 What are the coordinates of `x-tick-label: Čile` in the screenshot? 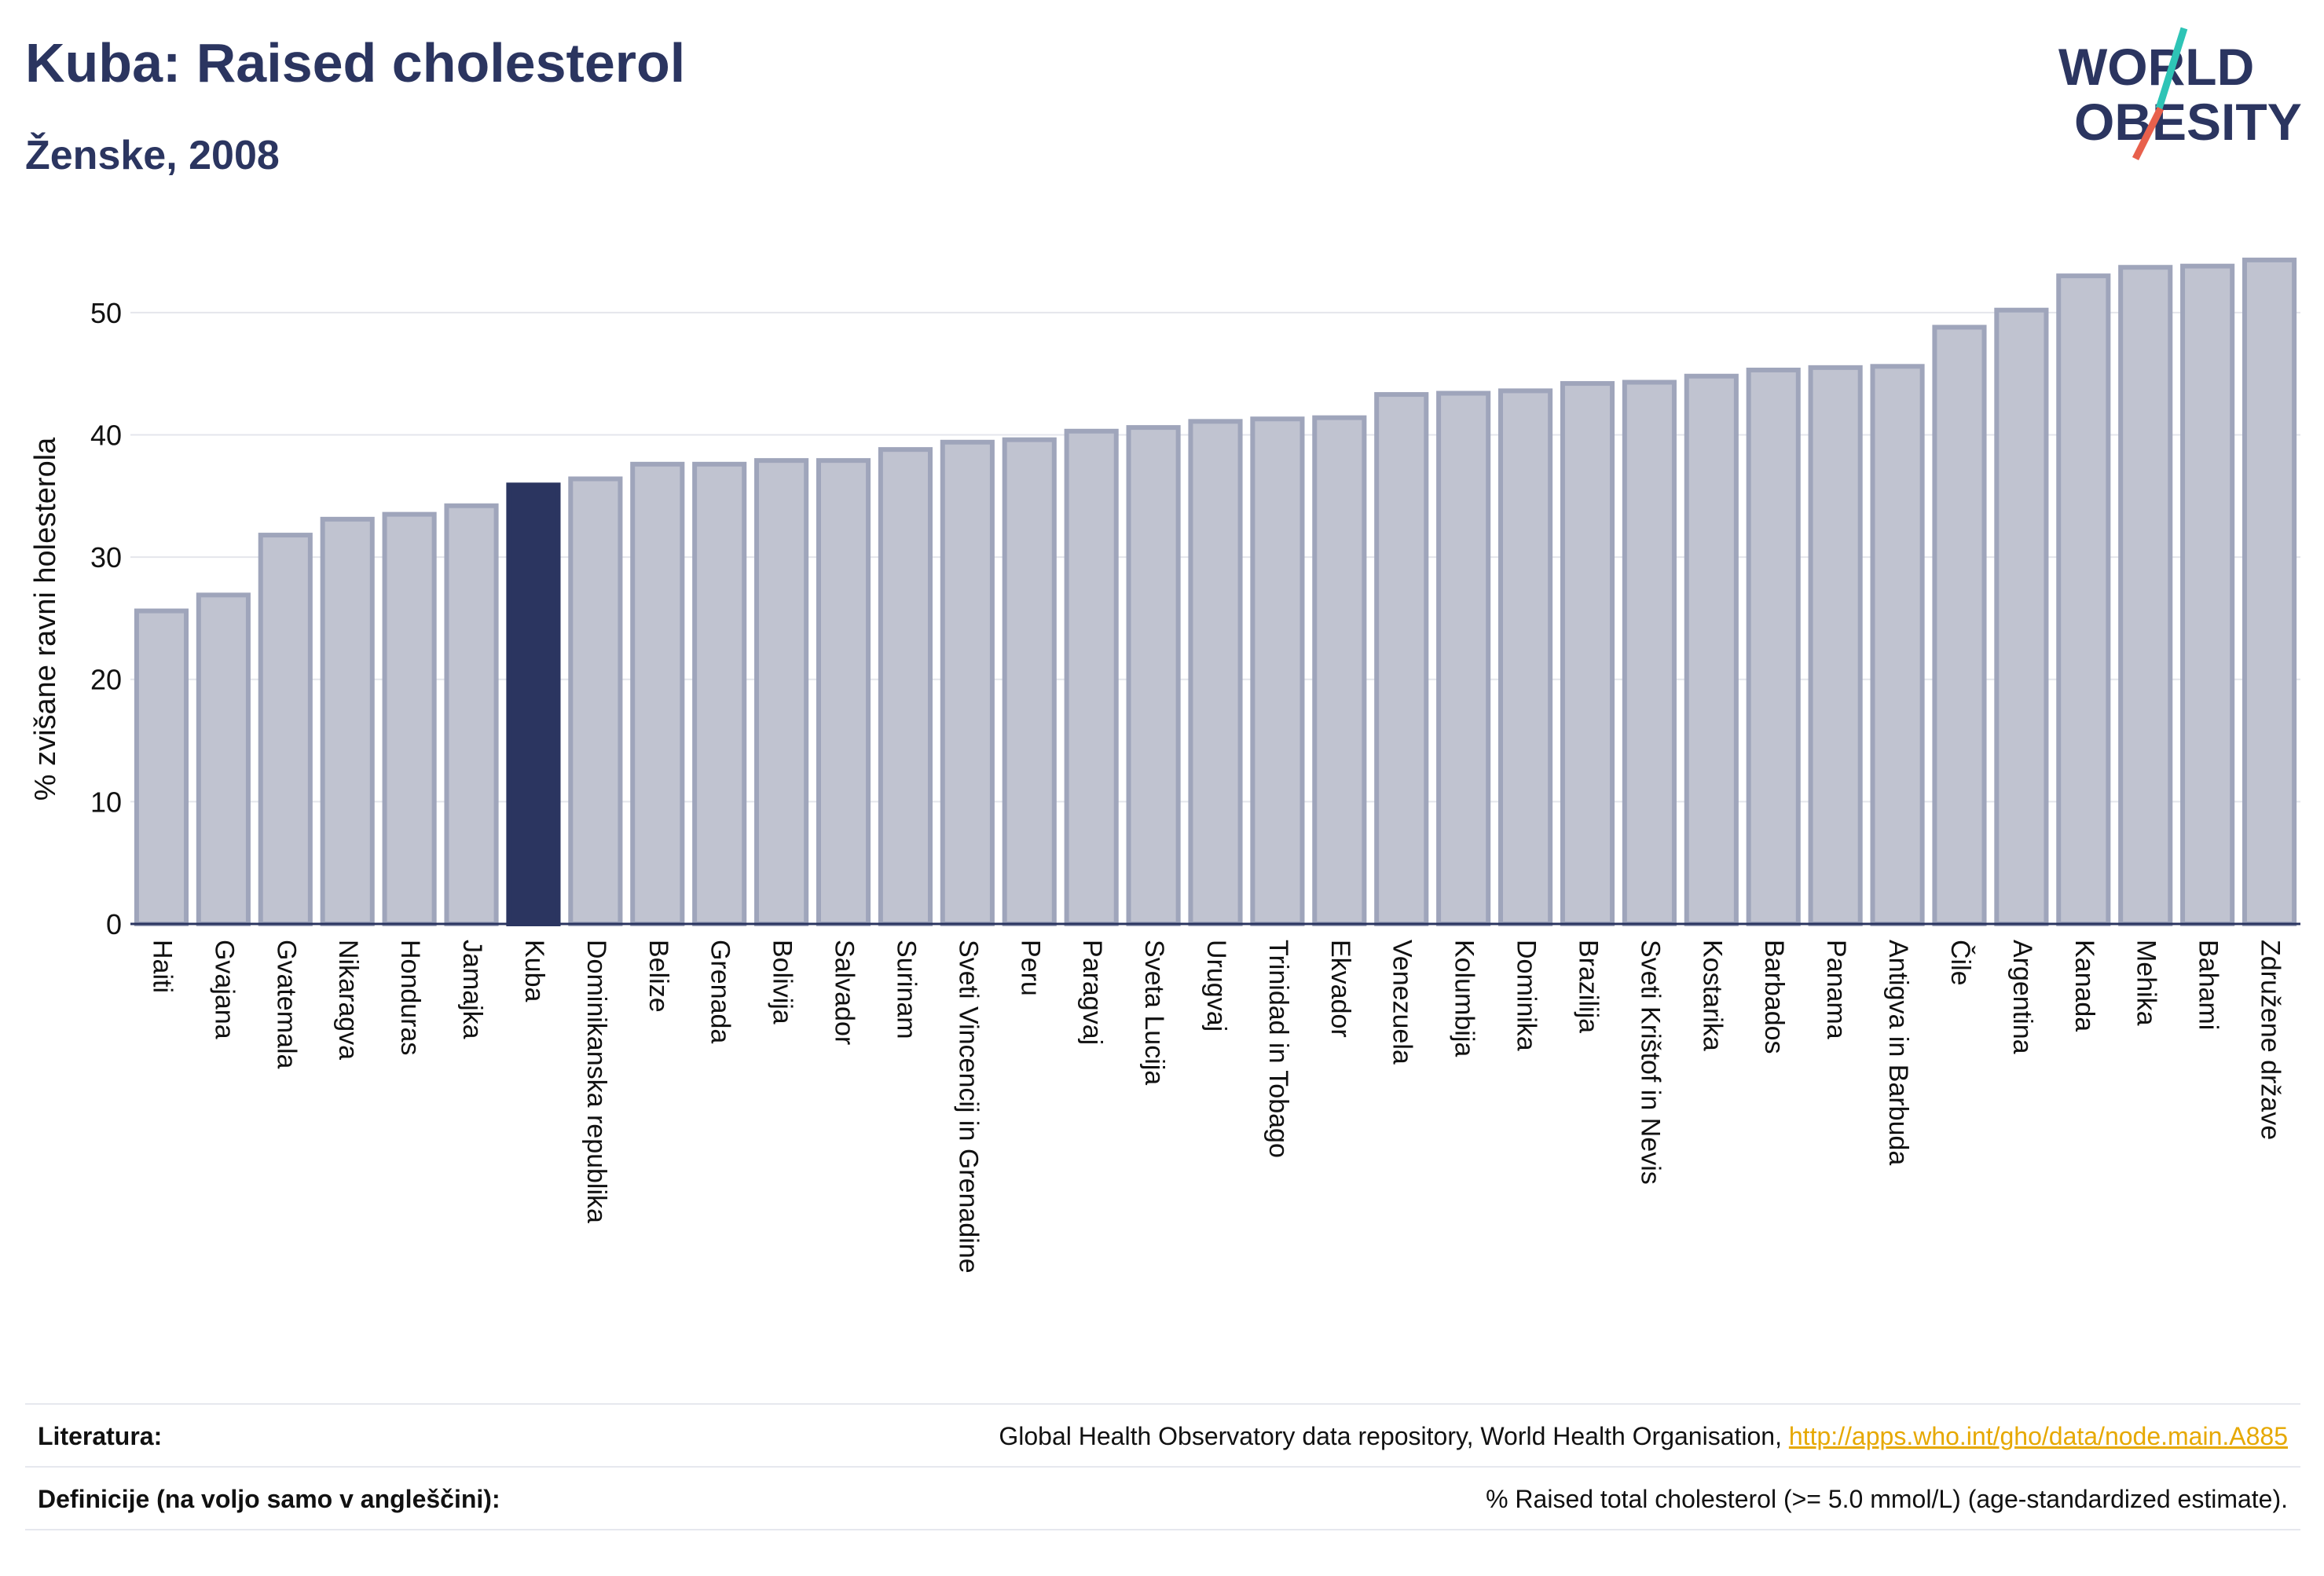 It's located at (1960, 963).